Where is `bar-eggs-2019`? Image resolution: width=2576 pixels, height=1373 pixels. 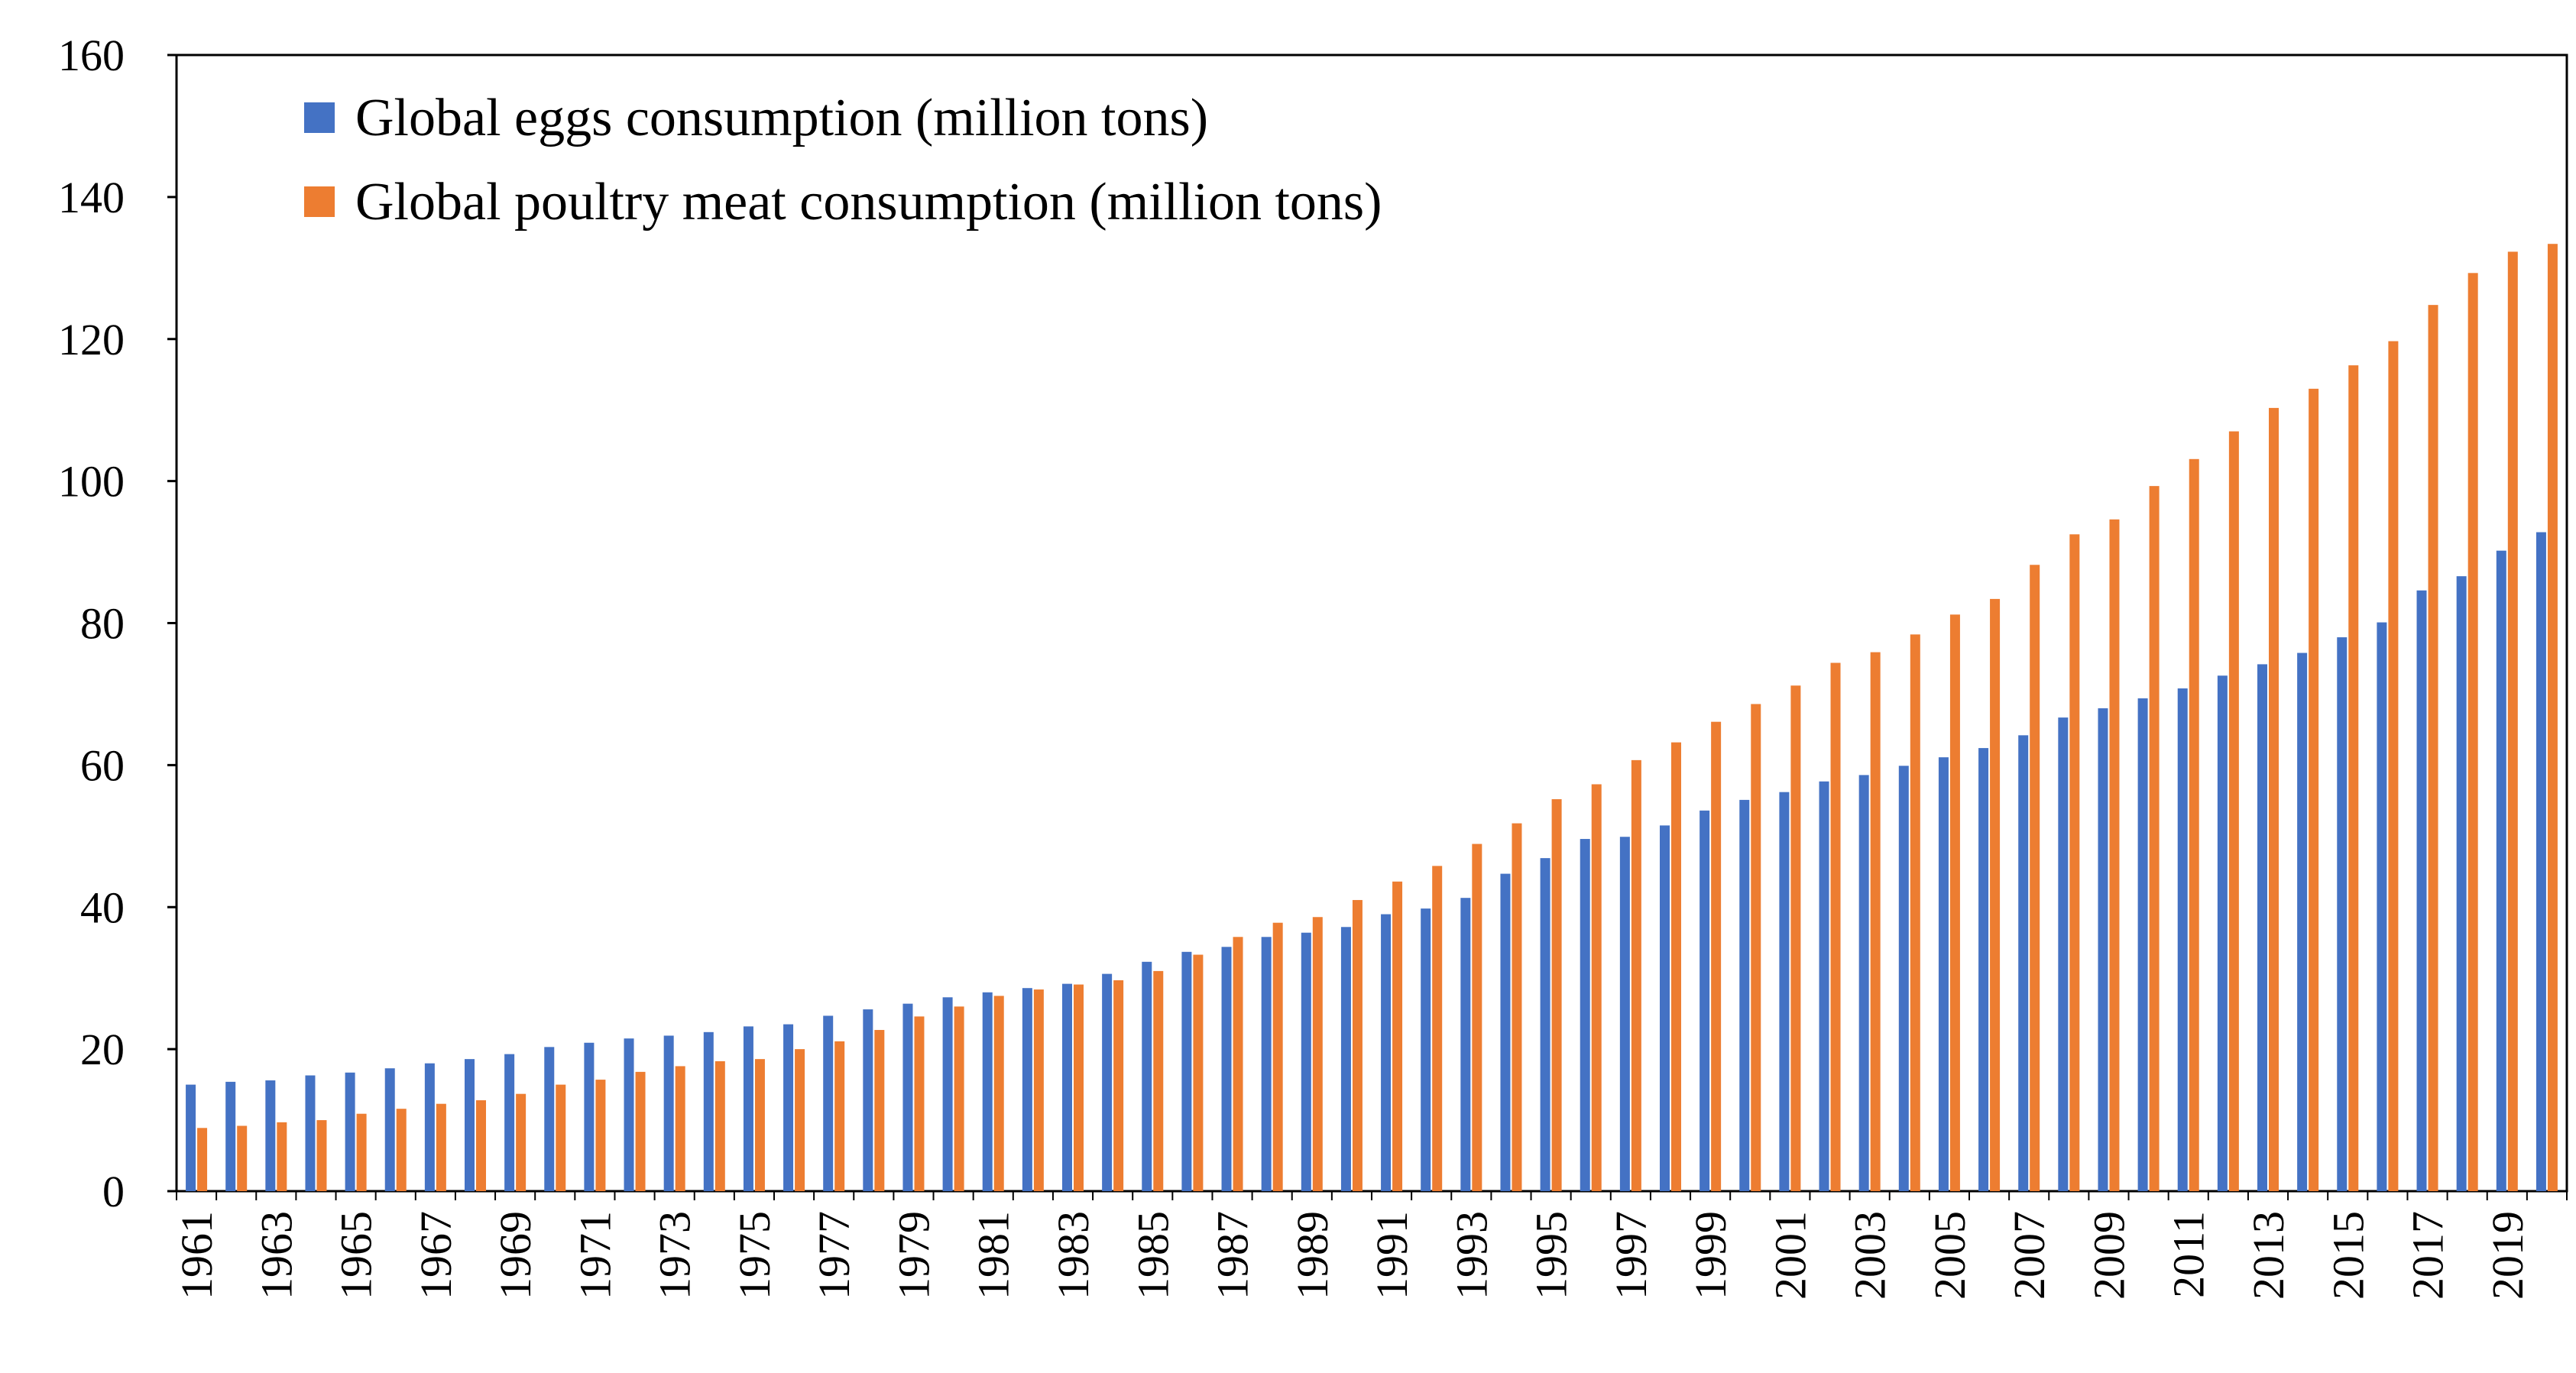 bar-eggs-2019 is located at coordinates (2501, 870).